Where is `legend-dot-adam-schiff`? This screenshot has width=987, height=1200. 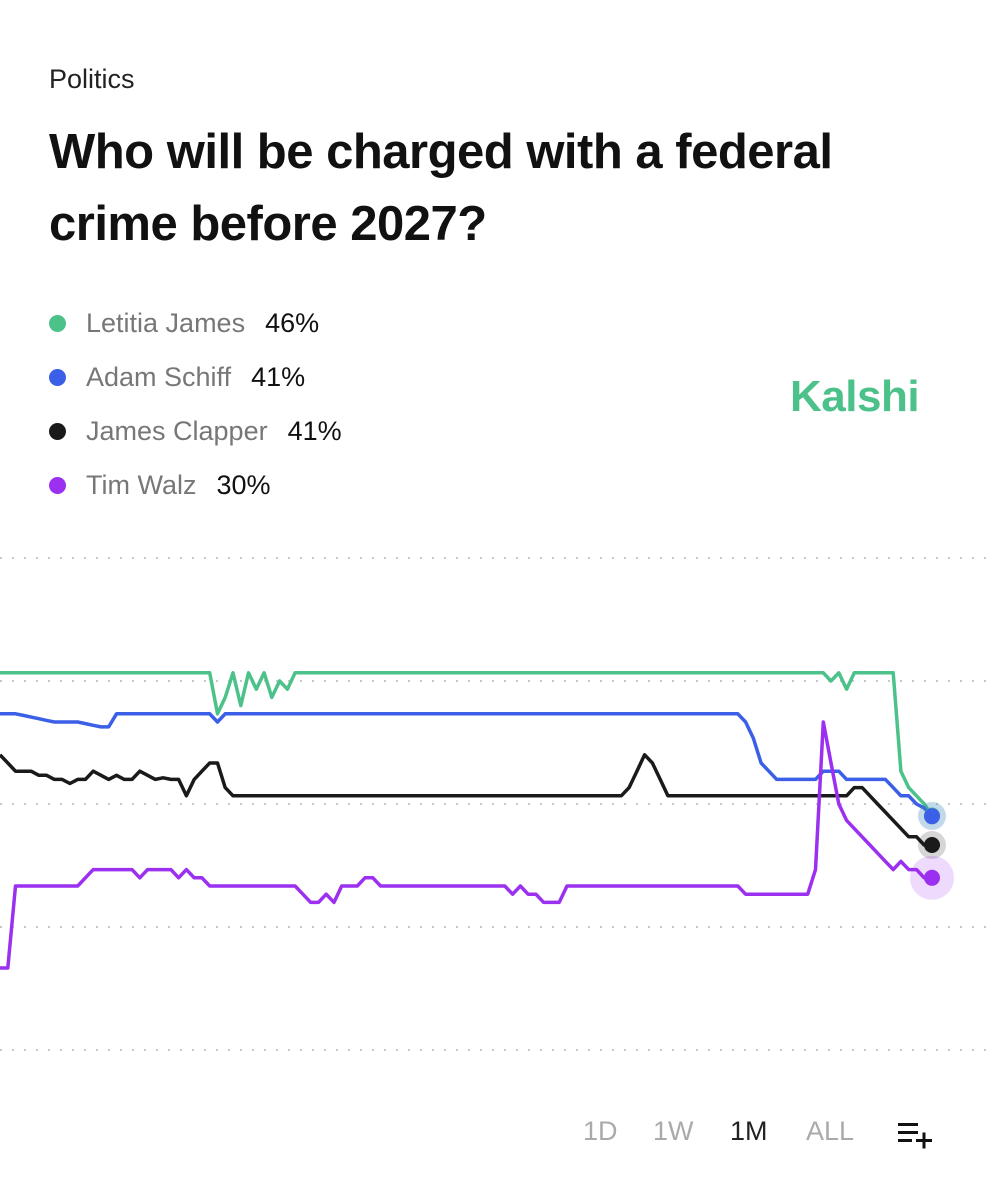 legend-dot-adam-schiff is located at coordinates (57, 377).